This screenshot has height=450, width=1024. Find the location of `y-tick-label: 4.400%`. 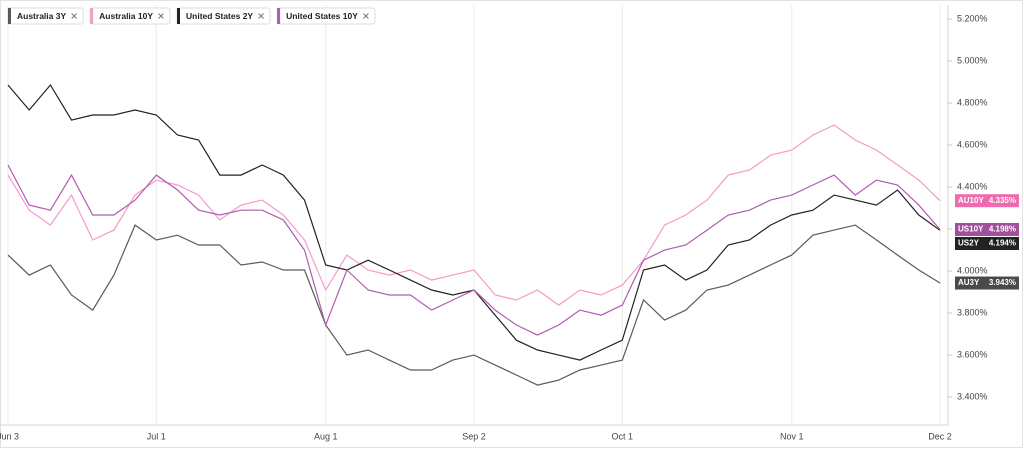

y-tick-label: 4.400% is located at coordinates (972, 186).